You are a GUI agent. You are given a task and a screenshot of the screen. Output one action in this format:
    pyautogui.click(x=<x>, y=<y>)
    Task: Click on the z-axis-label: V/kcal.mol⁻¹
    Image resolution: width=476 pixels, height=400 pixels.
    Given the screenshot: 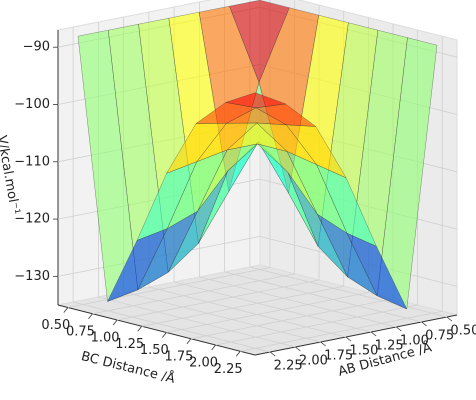 What is the action you would take?
    pyautogui.click(x=11, y=174)
    